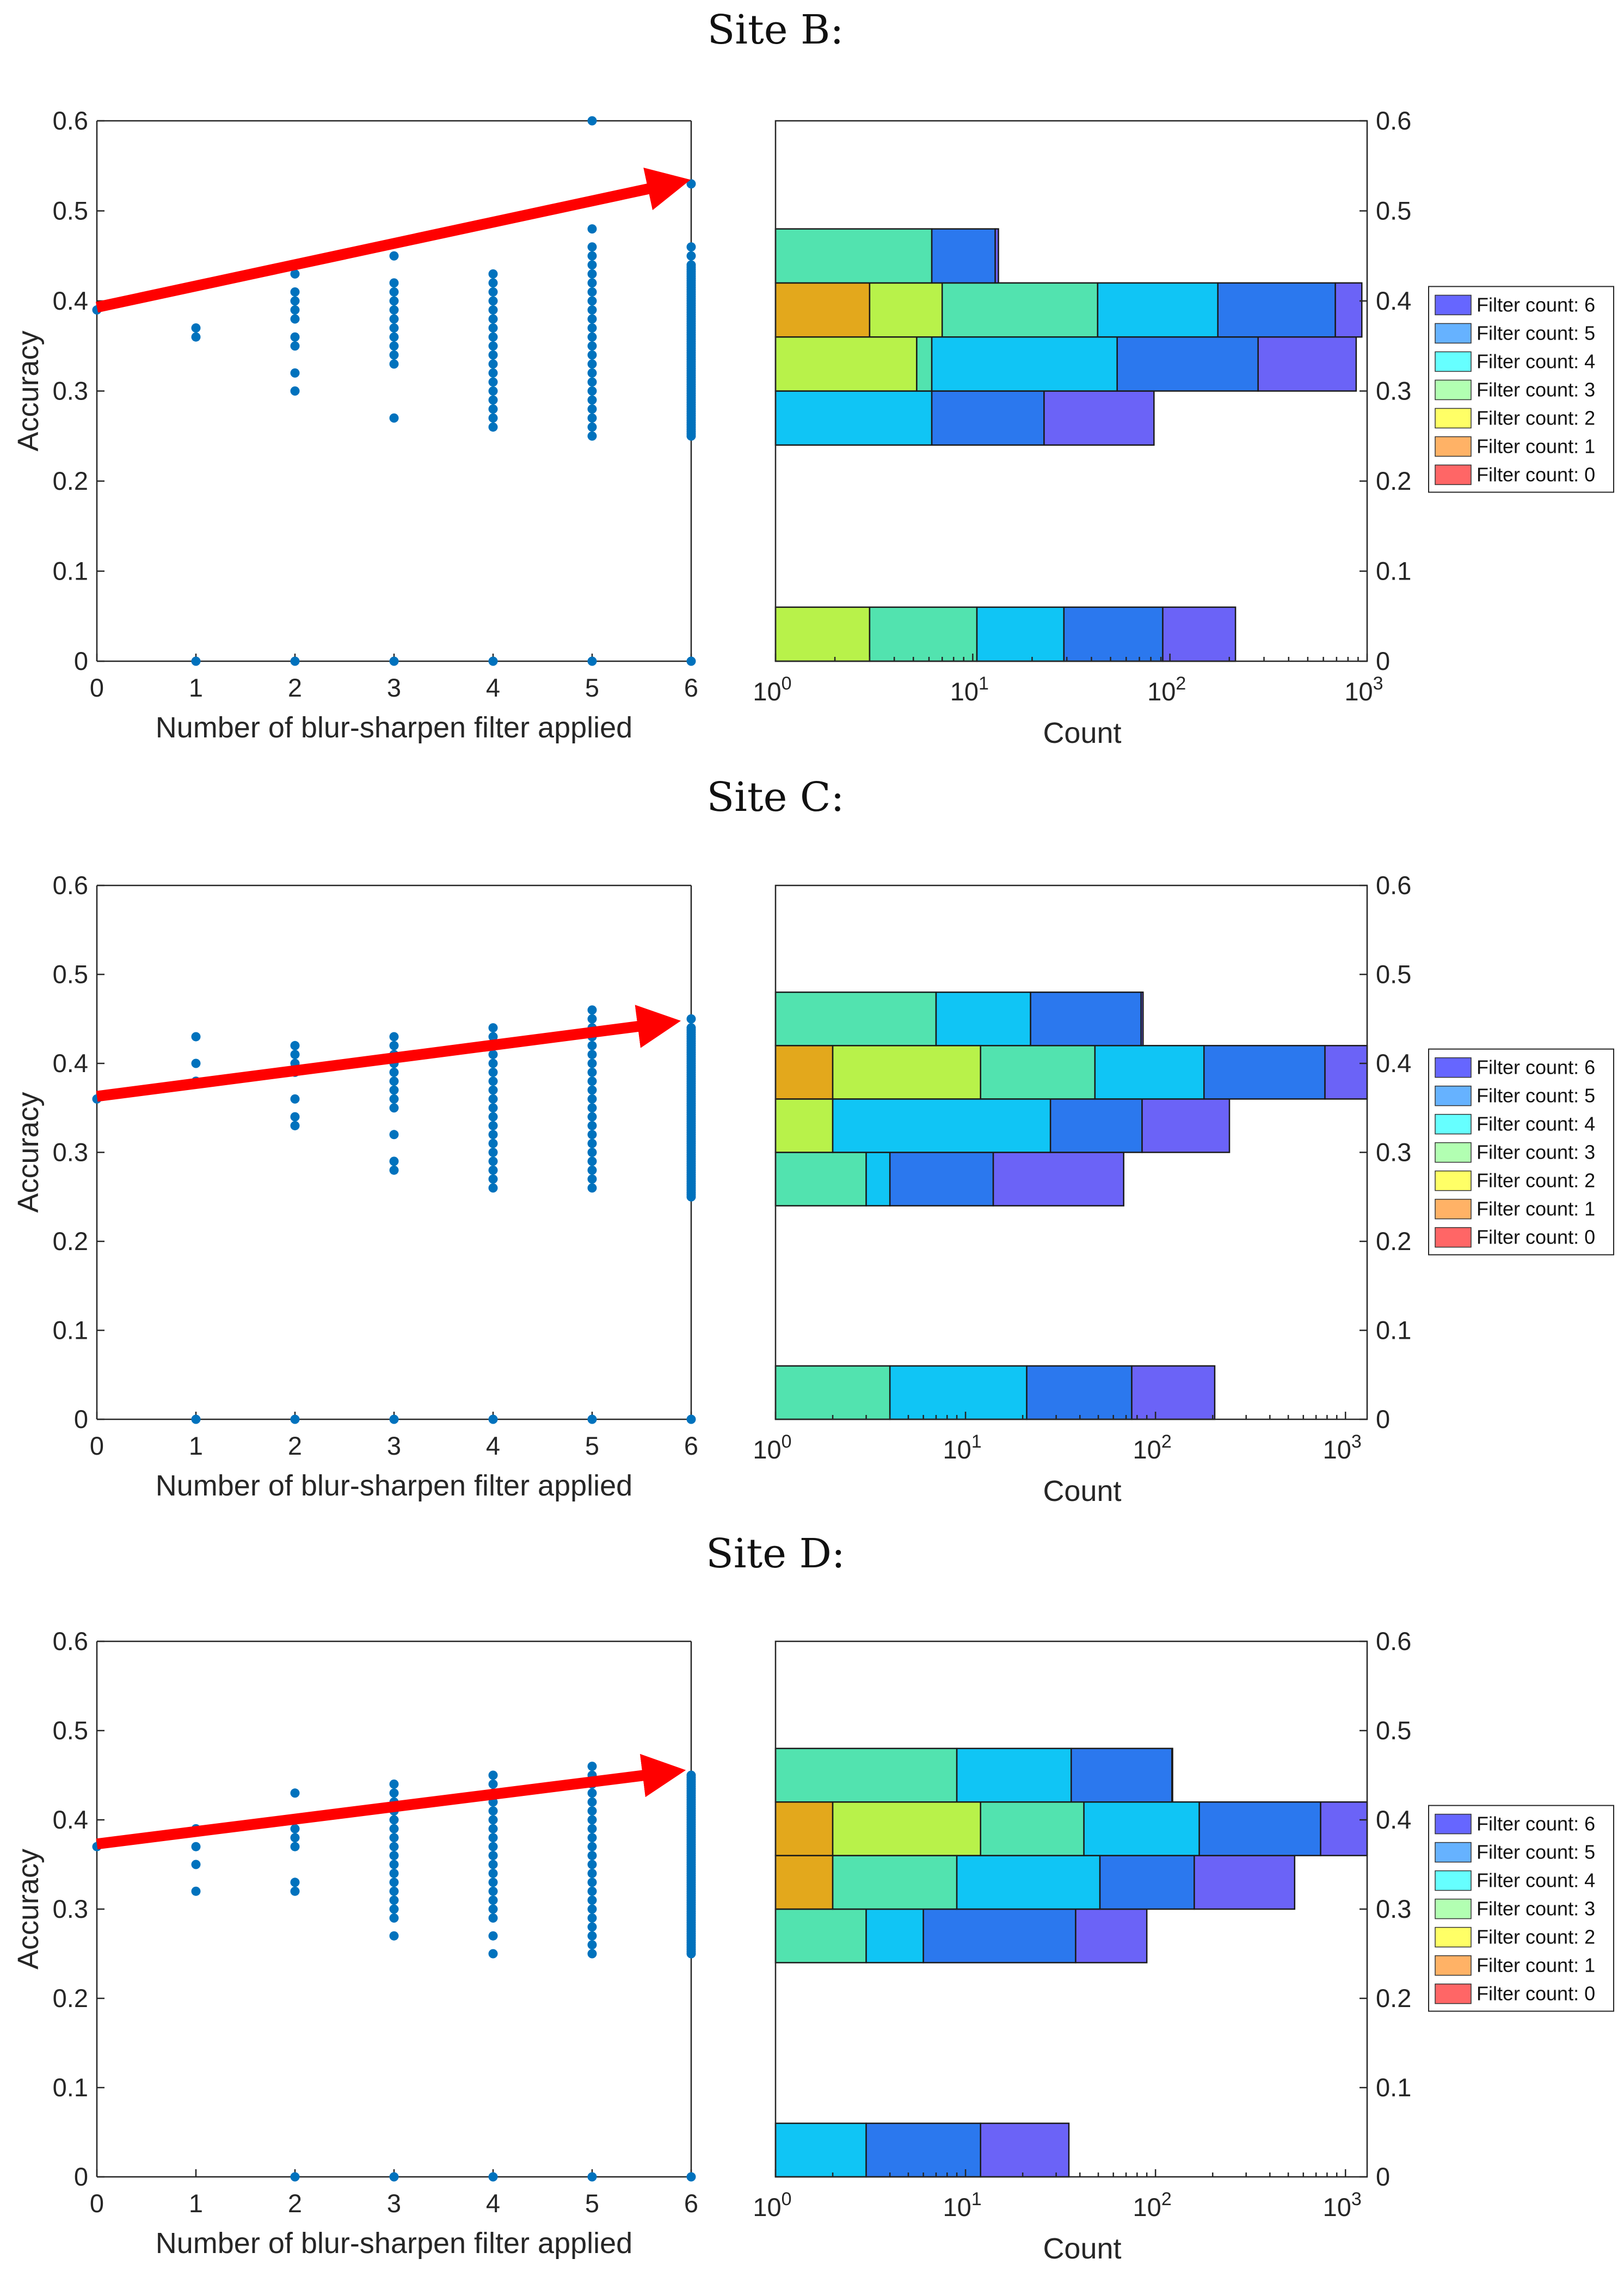 The height and width of the screenshot is (2271, 1624). I want to click on histogram-x-tick-label: 10², so click(1152, 2205).